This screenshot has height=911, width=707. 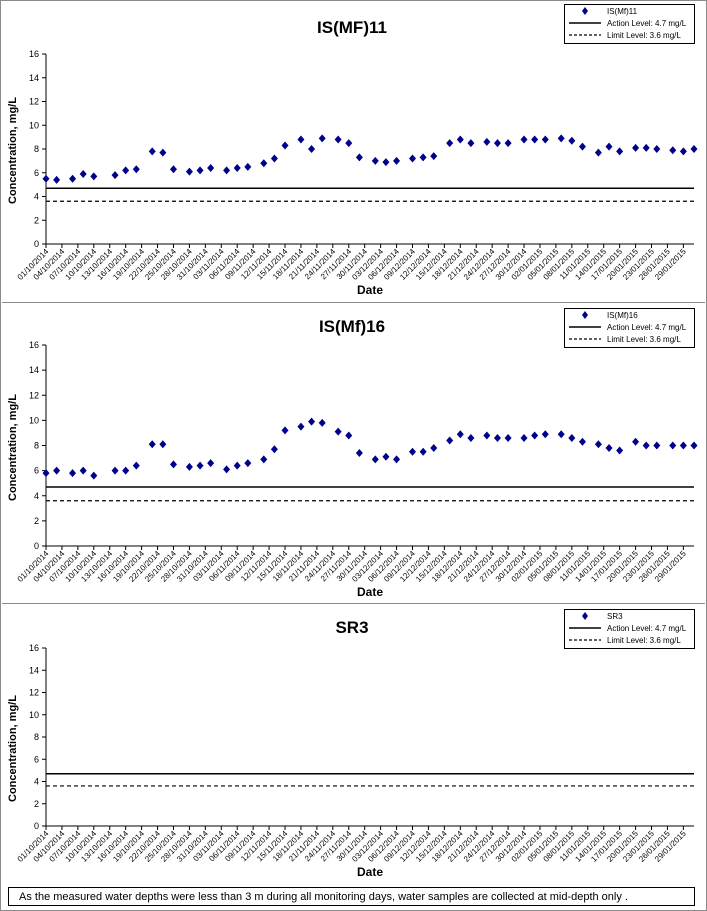 I want to click on x-axis-label: Date, so click(x=370, y=592).